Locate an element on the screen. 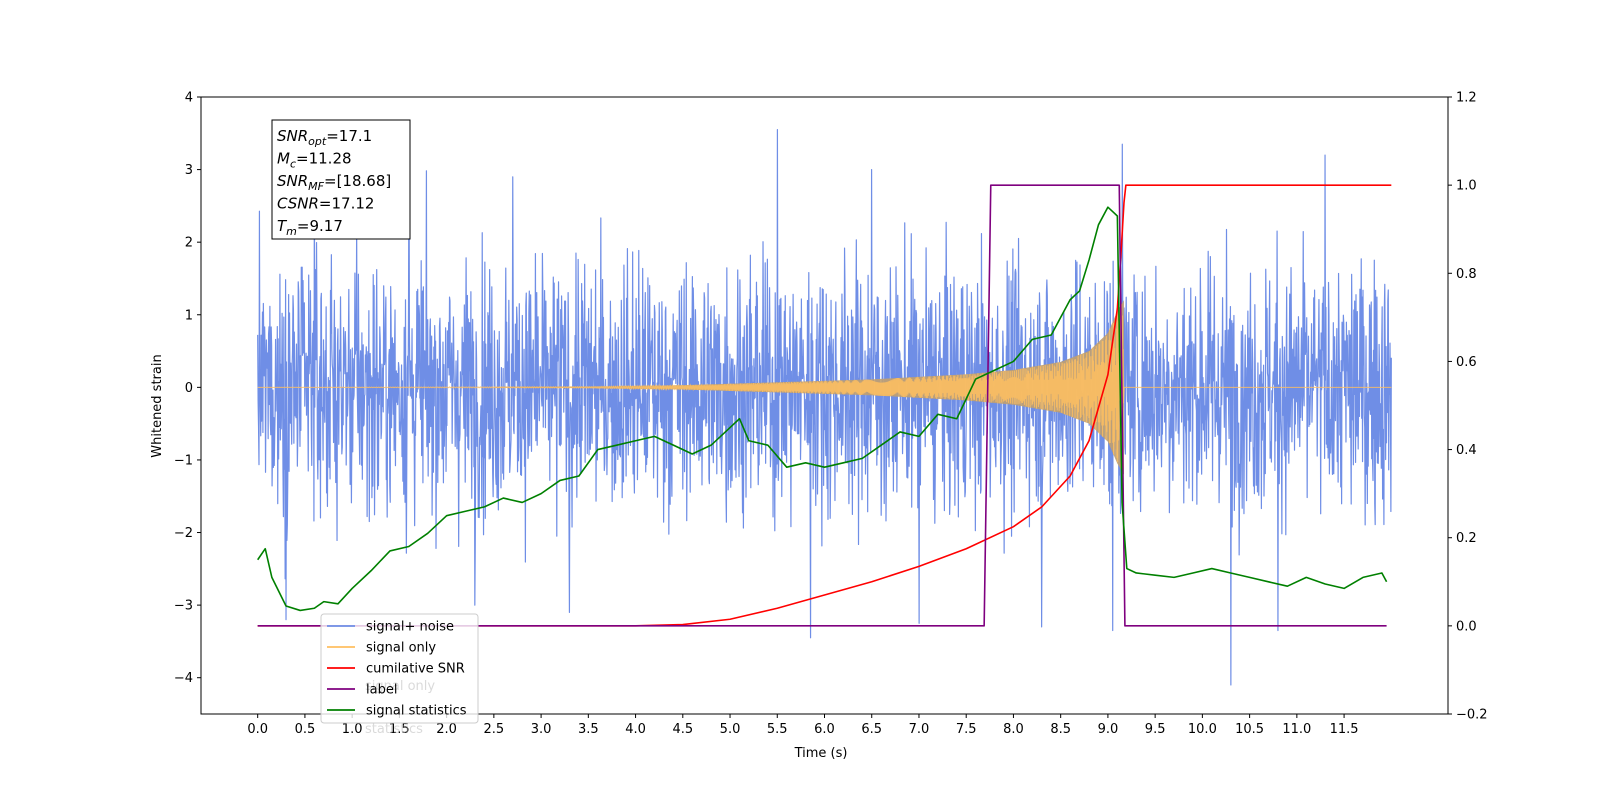 This screenshot has width=1600, height=800. x-tick-label: 10.5 is located at coordinates (1249, 729).